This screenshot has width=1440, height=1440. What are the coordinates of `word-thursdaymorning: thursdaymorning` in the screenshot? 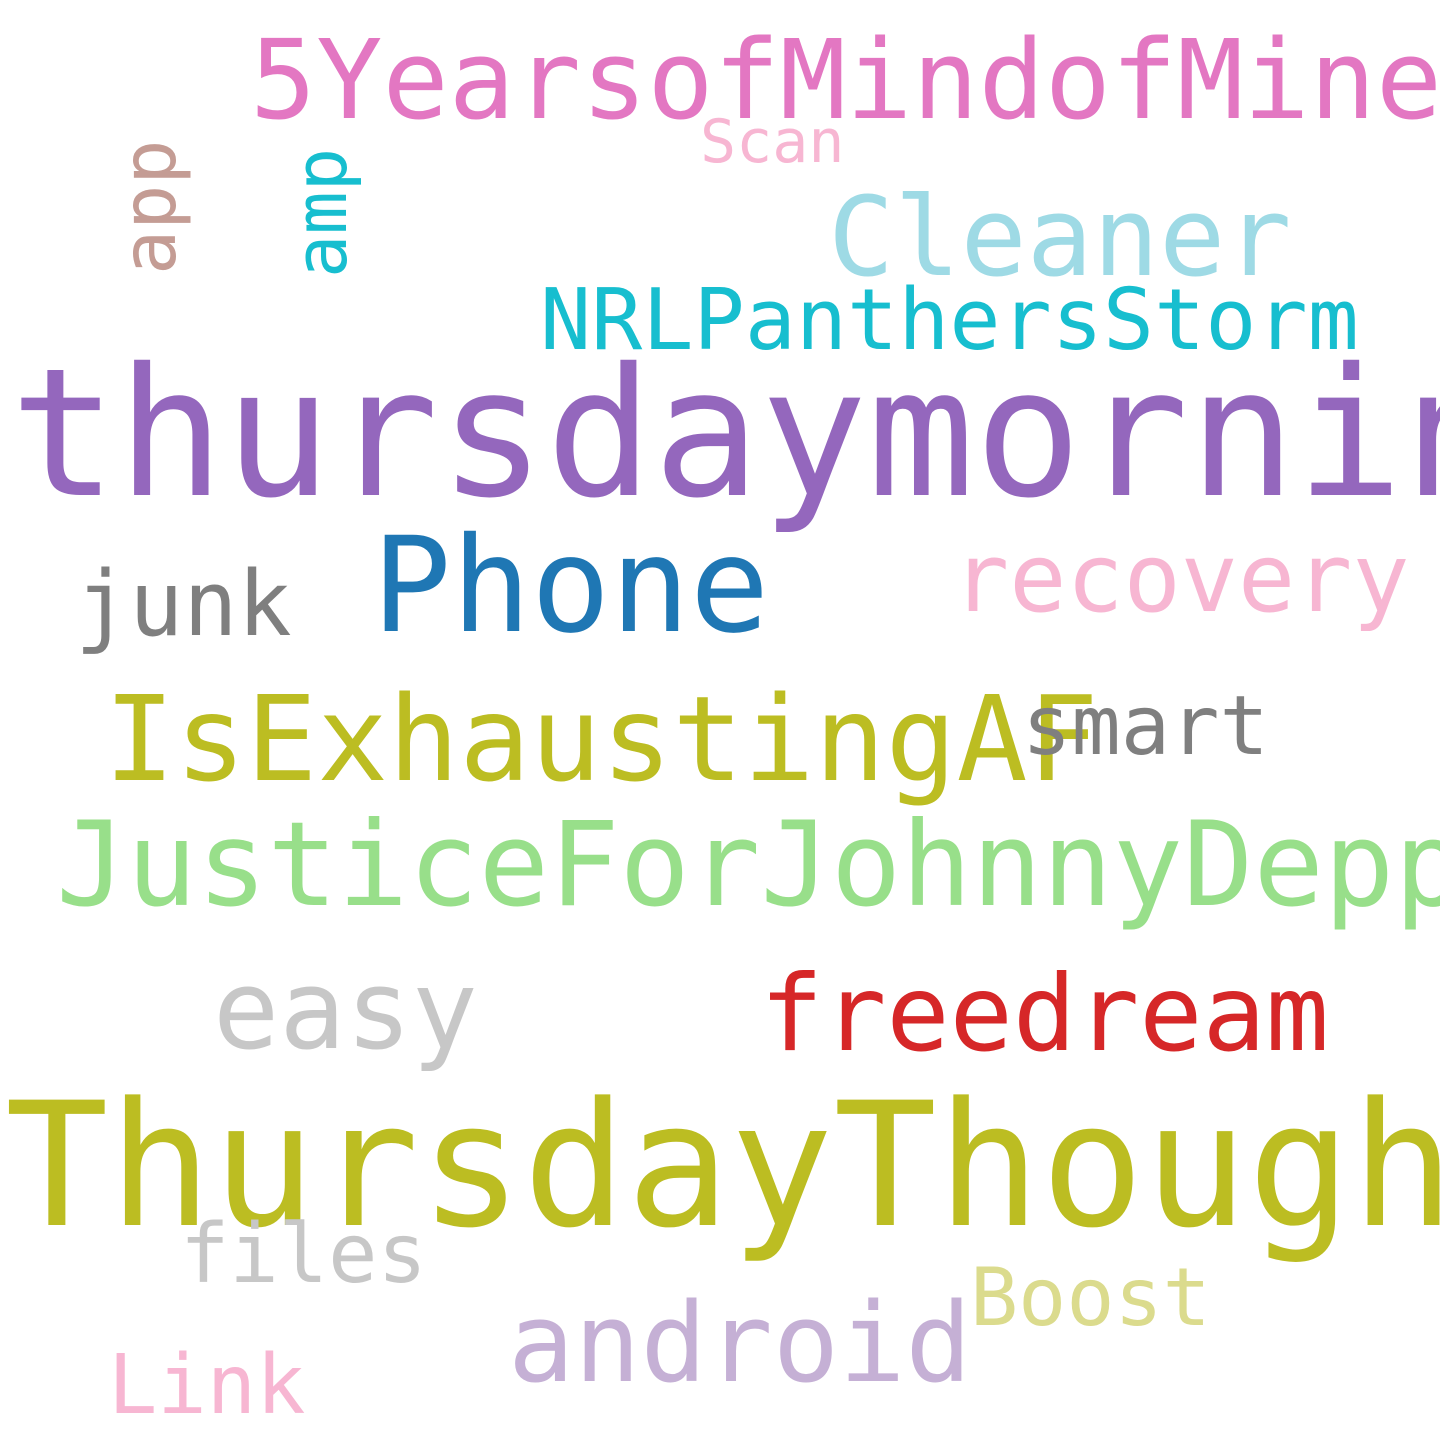 It's located at (725, 433).